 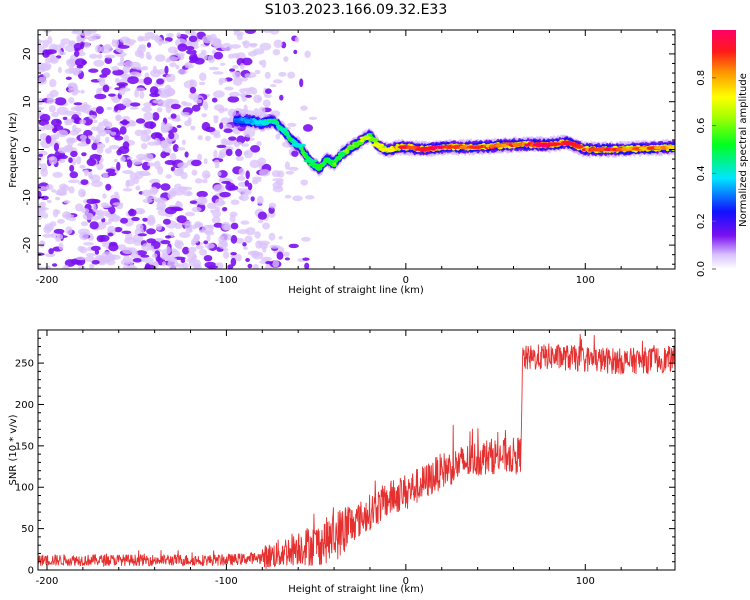 What do you see at coordinates (370, 134) in the screenshot?
I see `signal-cell` at bounding box center [370, 134].